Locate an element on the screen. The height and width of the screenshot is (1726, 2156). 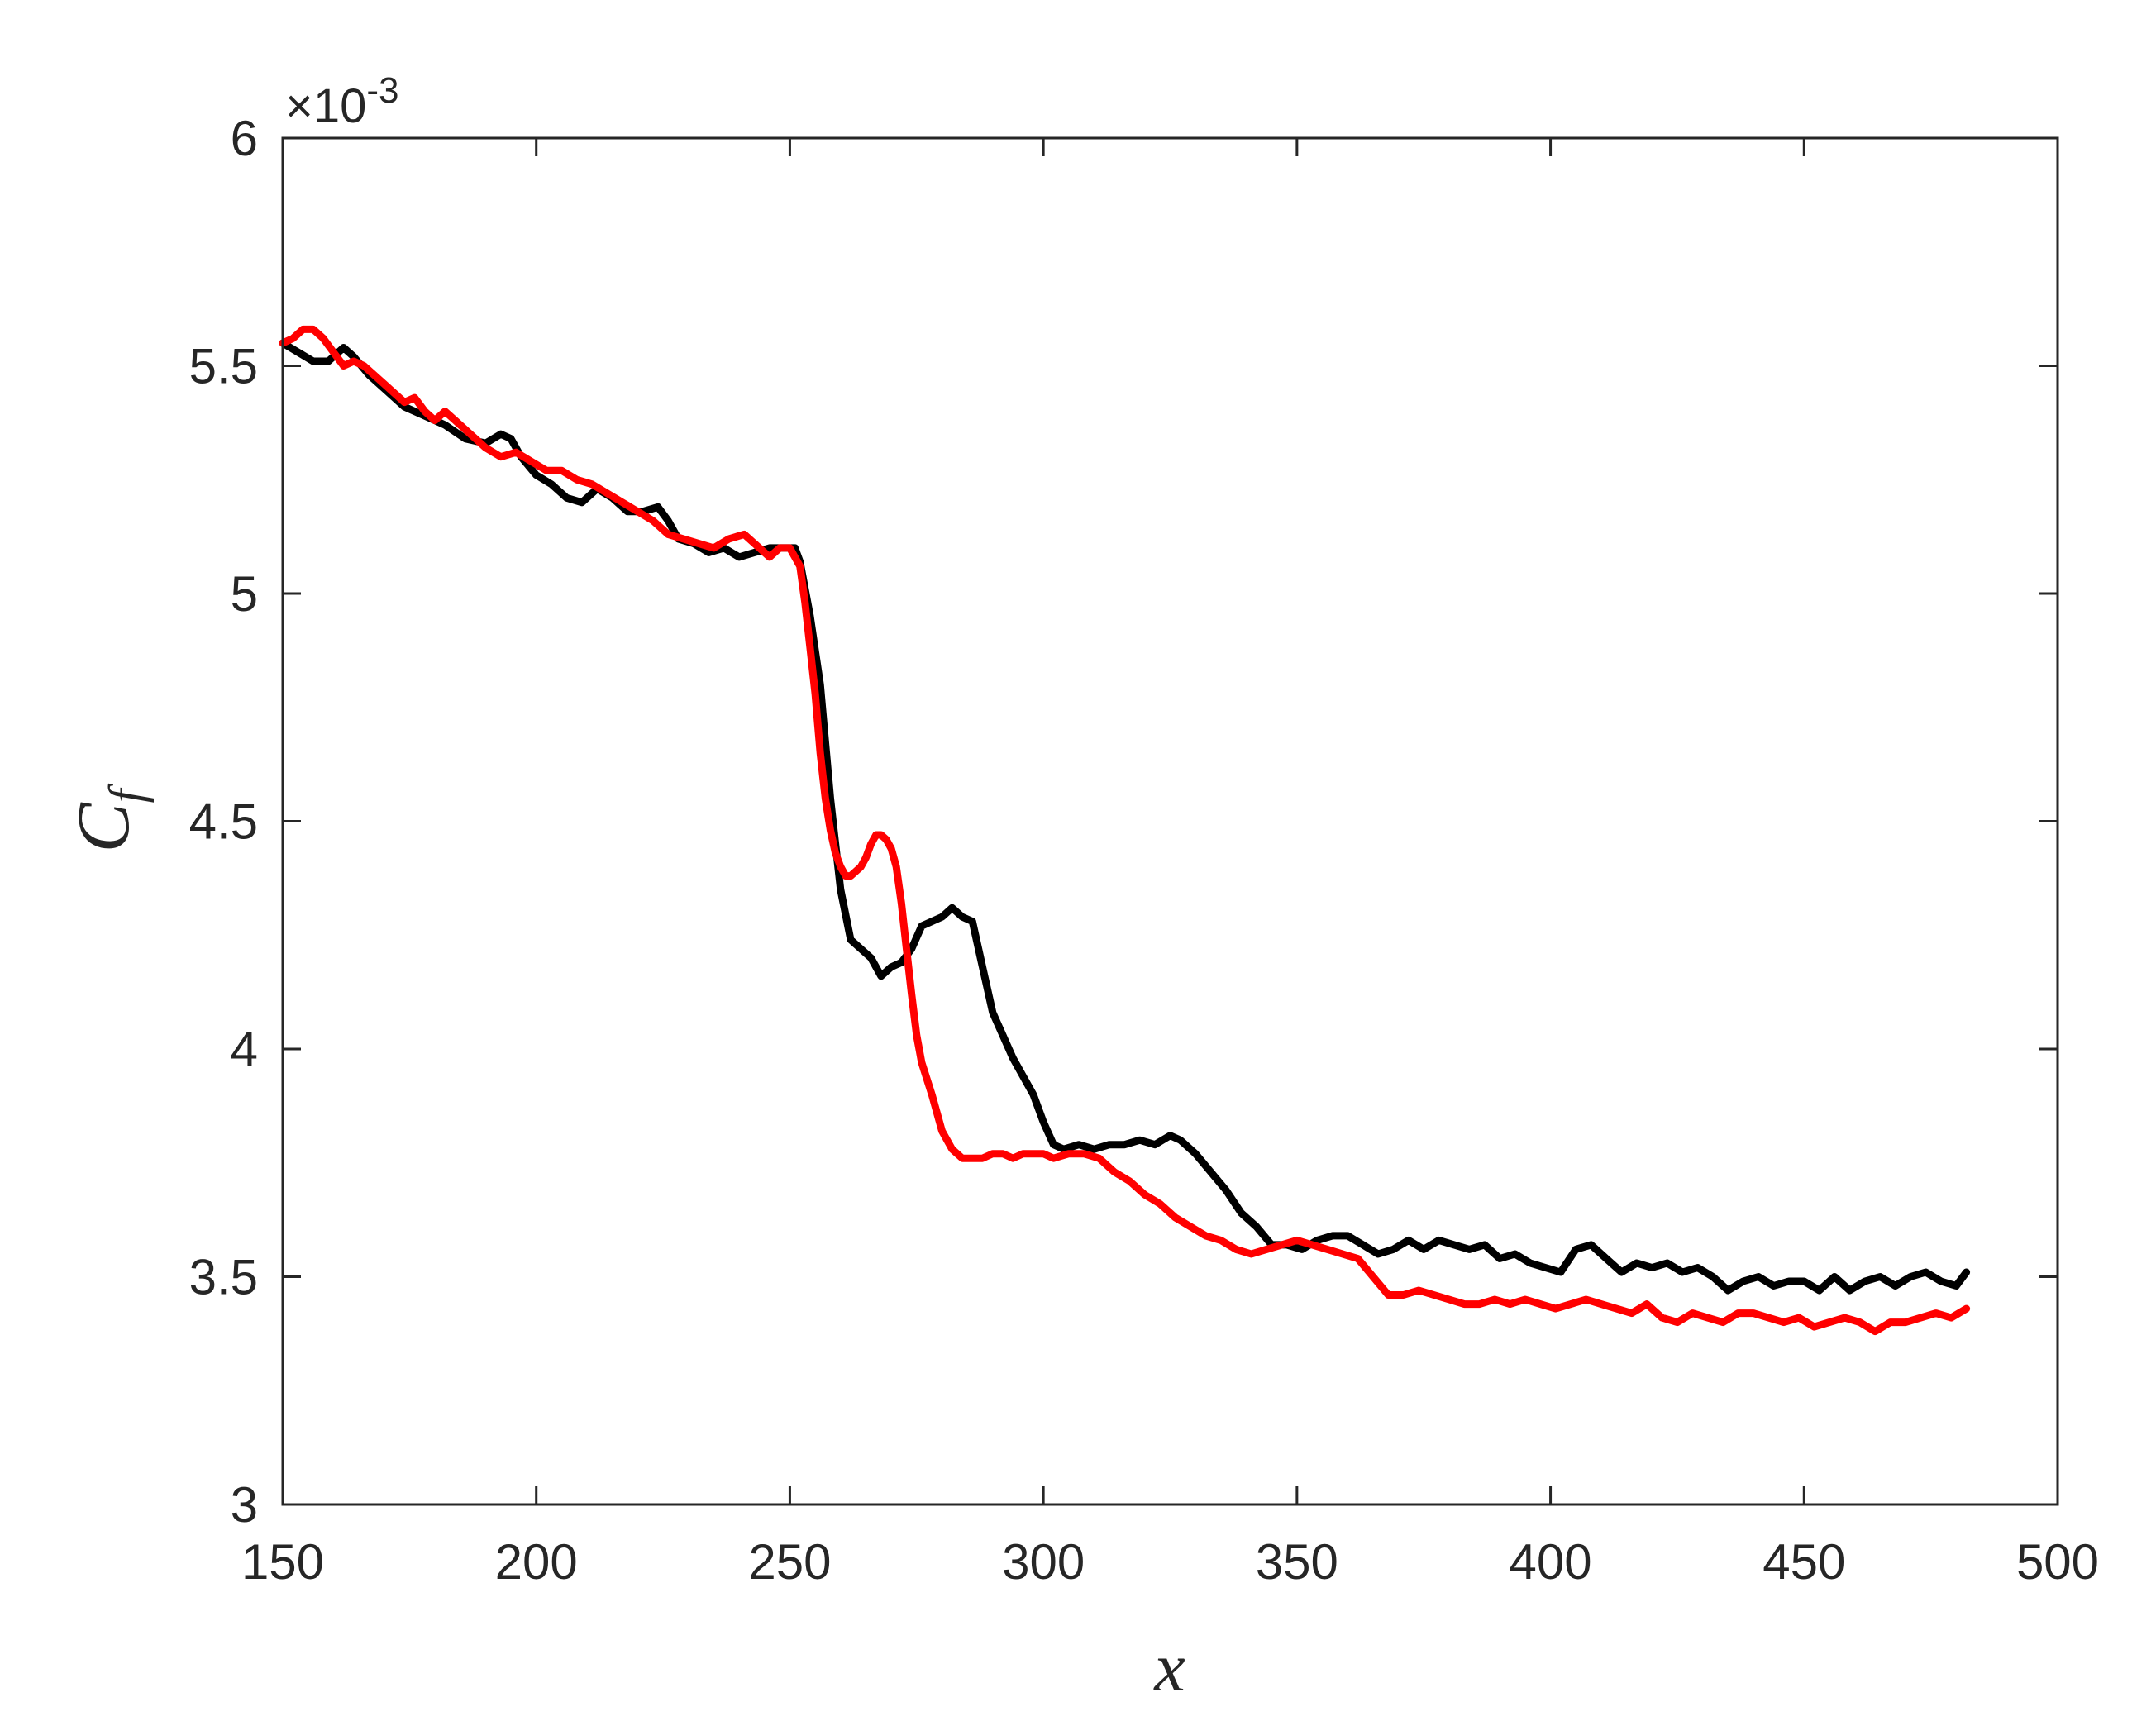
y-exponent-label: ×10⁻³ is located at coordinates (342, 101).